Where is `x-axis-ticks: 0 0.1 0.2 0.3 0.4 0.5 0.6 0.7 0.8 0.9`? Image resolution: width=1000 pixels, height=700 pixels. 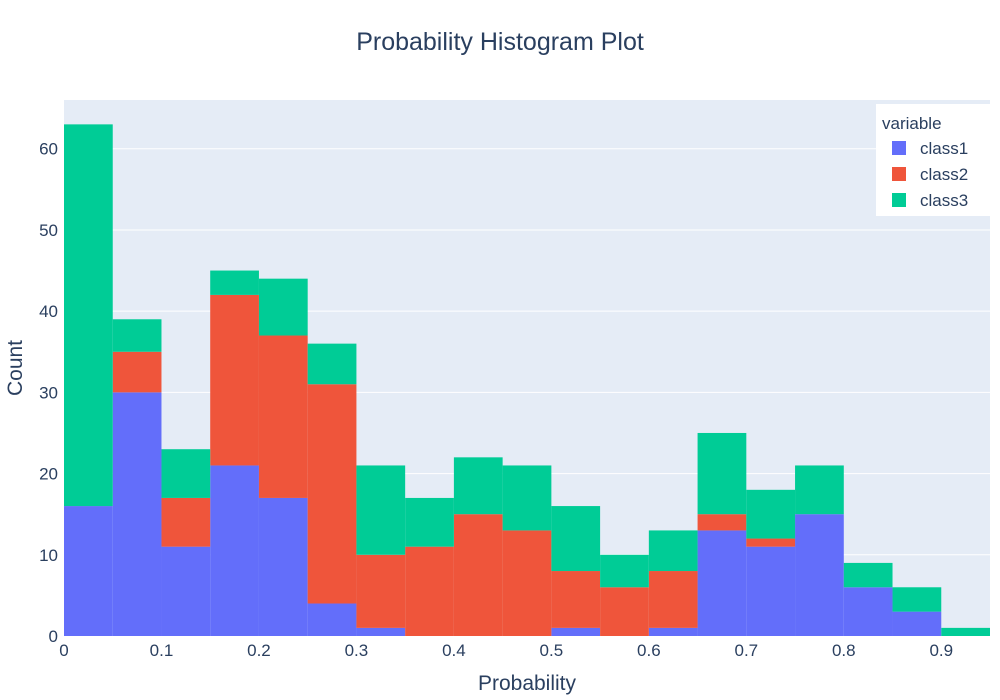
x-axis-ticks: 0 0.1 0.2 0.3 0.4 0.5 0.6 0.7 0.8 0.9 is located at coordinates (506, 650).